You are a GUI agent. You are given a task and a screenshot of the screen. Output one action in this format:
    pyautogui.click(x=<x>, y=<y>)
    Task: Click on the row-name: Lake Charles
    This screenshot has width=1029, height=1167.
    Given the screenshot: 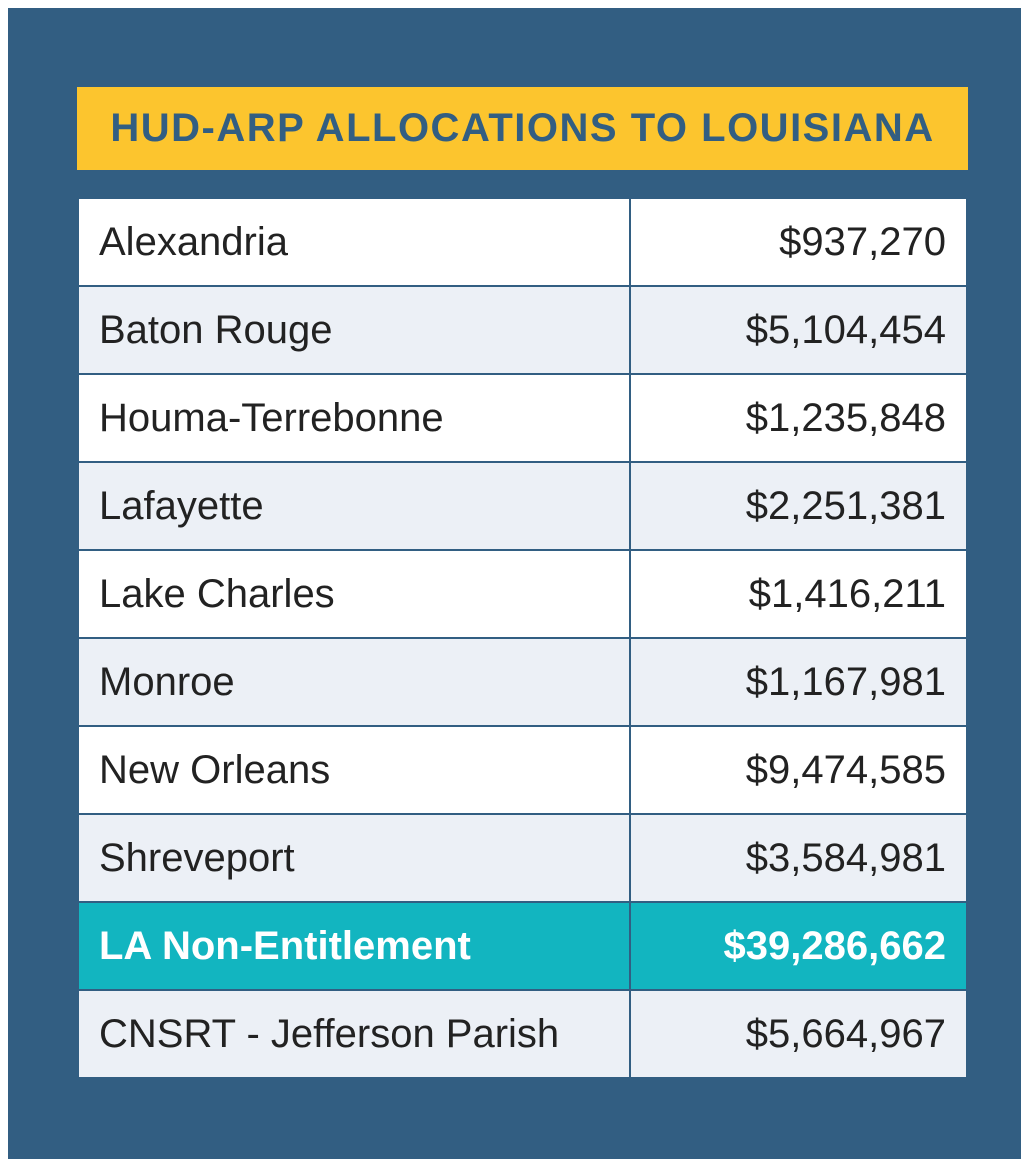 What is the action you would take?
    pyautogui.click(x=354, y=594)
    